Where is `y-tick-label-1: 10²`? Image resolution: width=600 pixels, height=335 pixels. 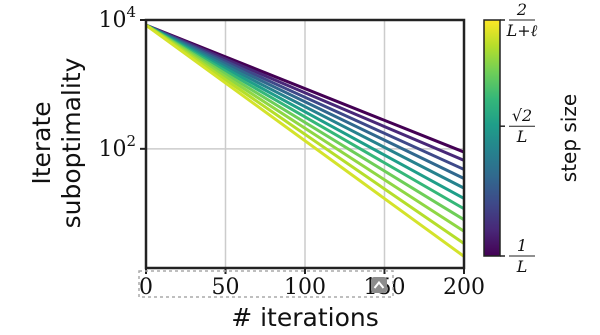
y-tick-label-1: 10² is located at coordinates (117, 147).